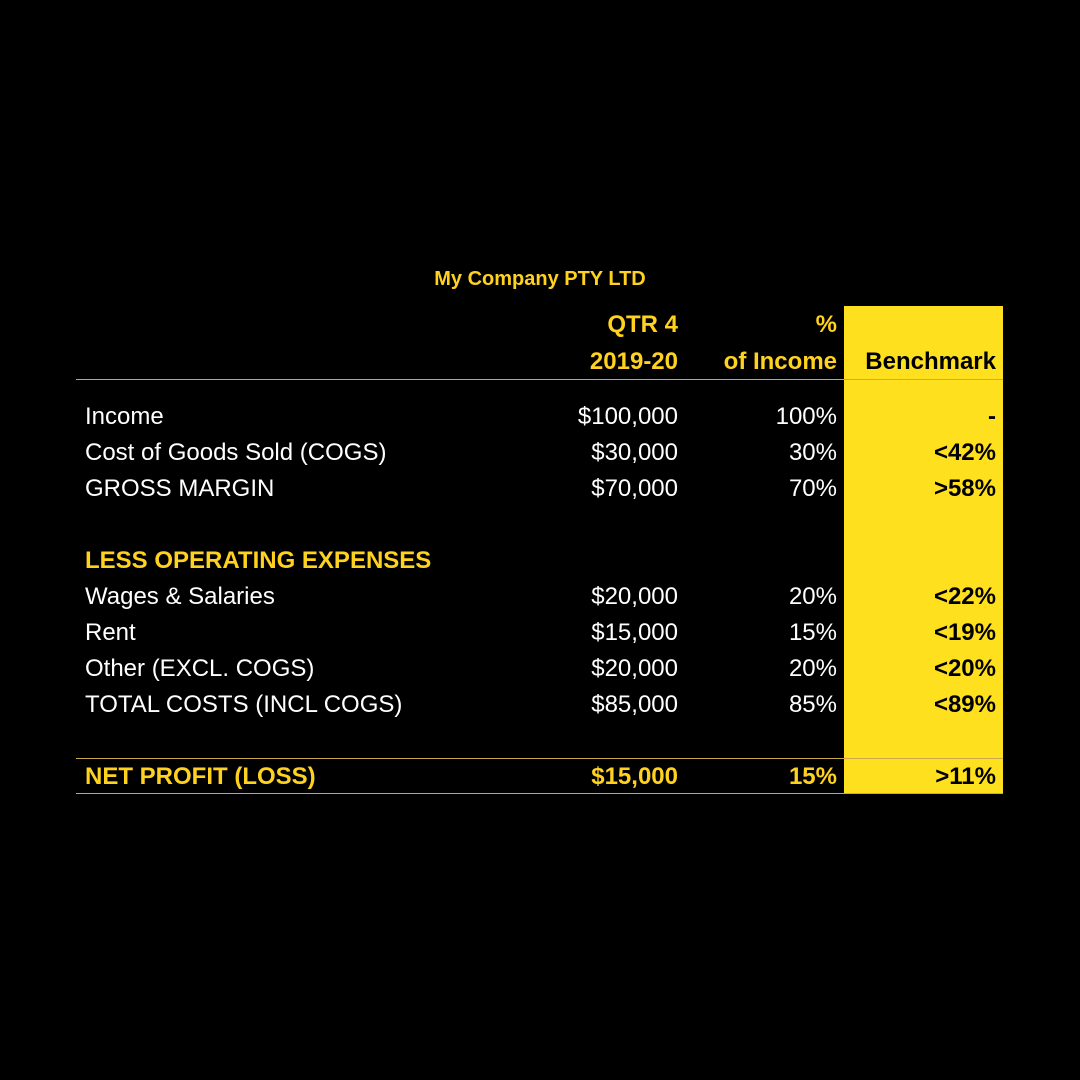  Describe the element at coordinates (200, 776) in the screenshot. I see `net-profit-label: NET PROFIT (LOSS)` at that location.